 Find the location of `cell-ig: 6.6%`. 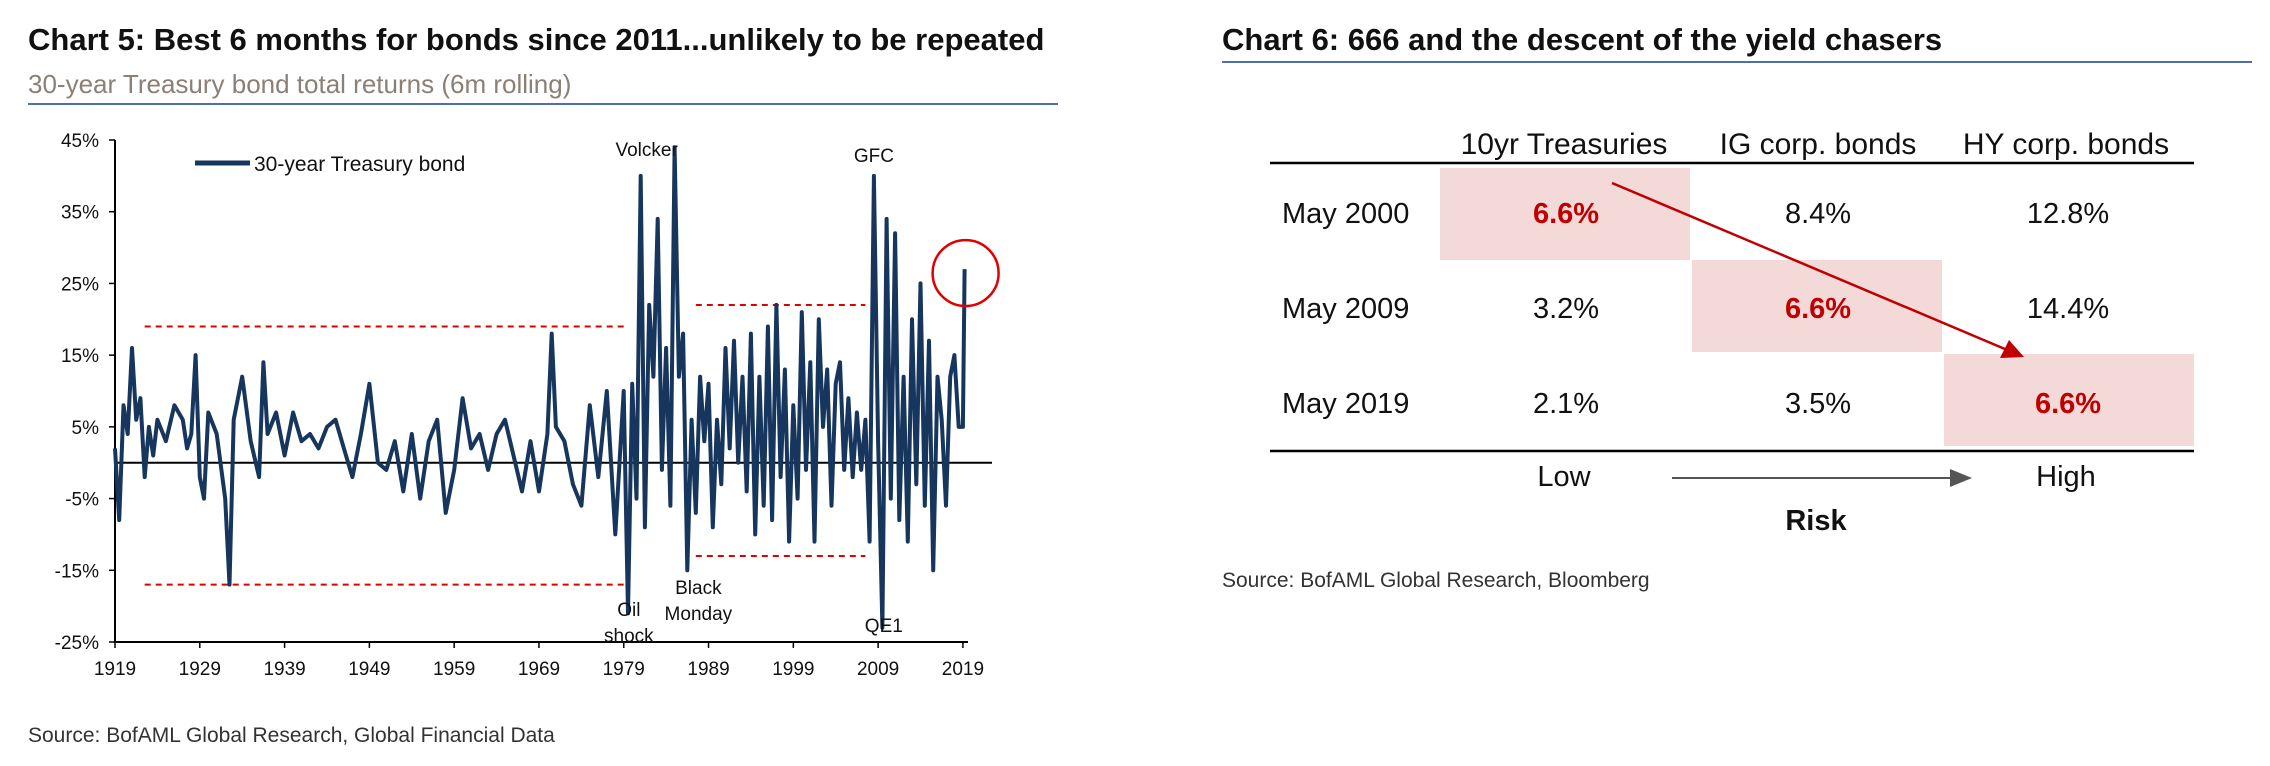

cell-ig: 6.6% is located at coordinates (1818, 309).